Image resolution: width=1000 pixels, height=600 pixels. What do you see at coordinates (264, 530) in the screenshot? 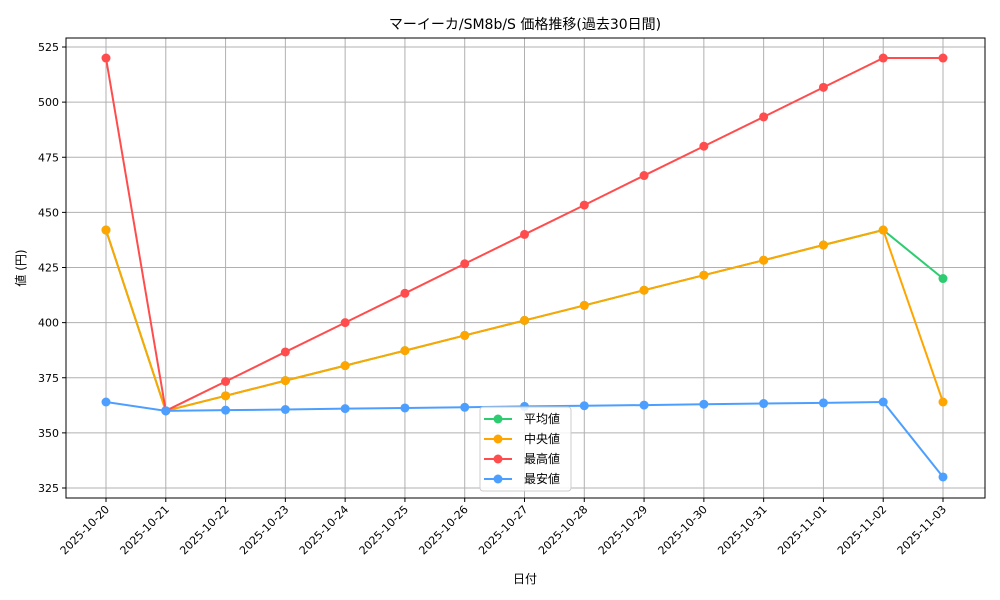
I see `x-tick-label: 2025-10-23` at bounding box center [264, 530].